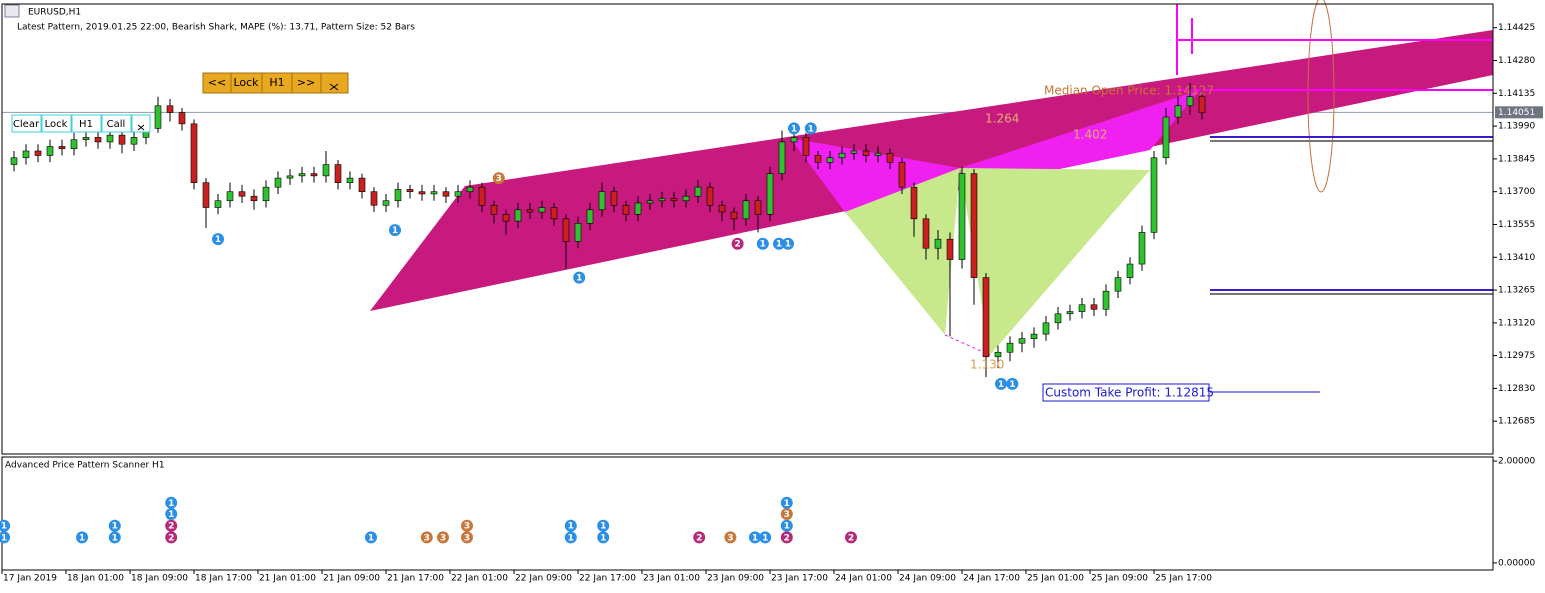 The width and height of the screenshot is (1545, 593). What do you see at coordinates (12, 11) in the screenshot?
I see `symbol-icon` at bounding box center [12, 11].